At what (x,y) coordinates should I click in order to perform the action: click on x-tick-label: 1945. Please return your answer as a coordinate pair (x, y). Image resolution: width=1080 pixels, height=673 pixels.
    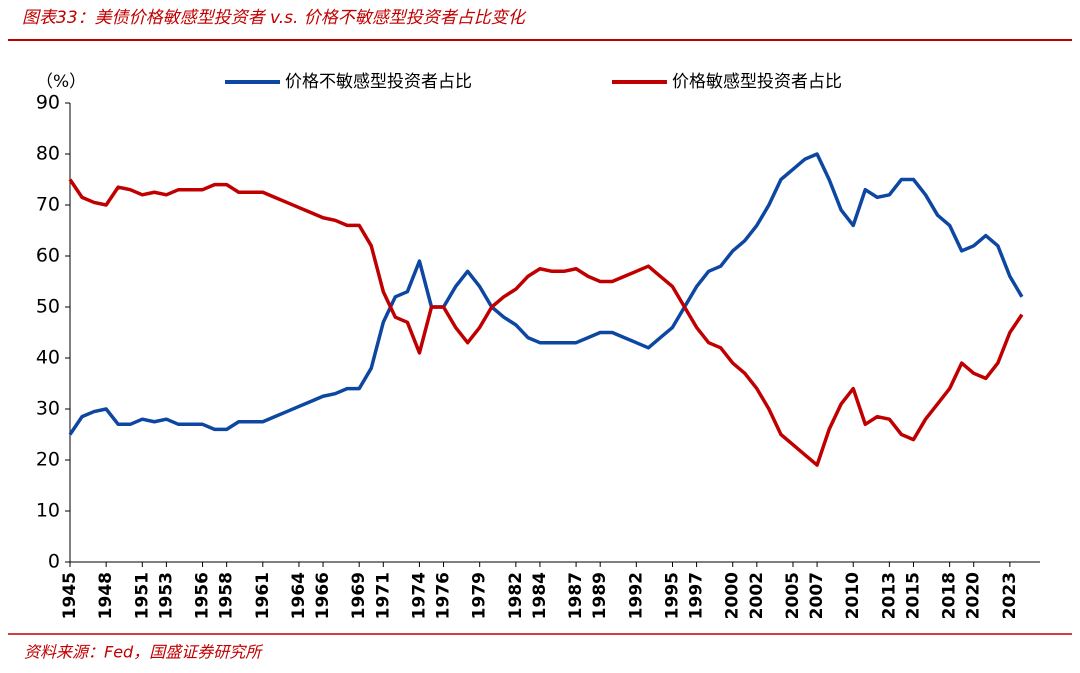
    Looking at the image, I should click on (70, 595).